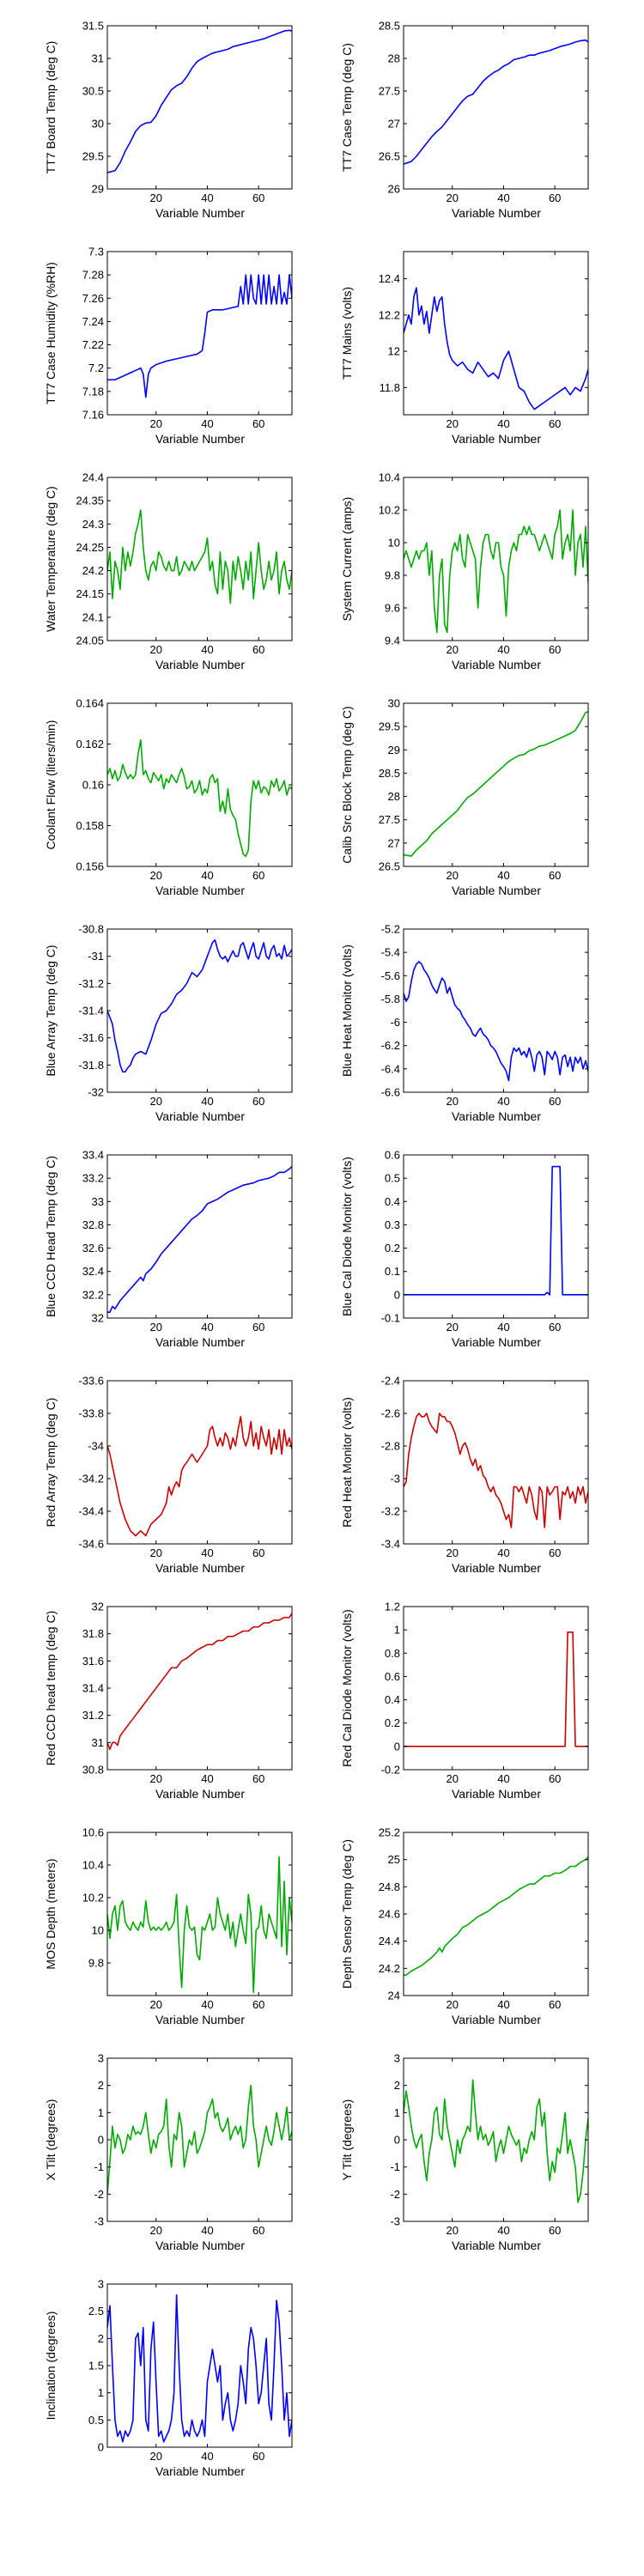 This screenshot has height=2576, width=644. I want to click on y-tick-label: -1, so click(395, 2166).